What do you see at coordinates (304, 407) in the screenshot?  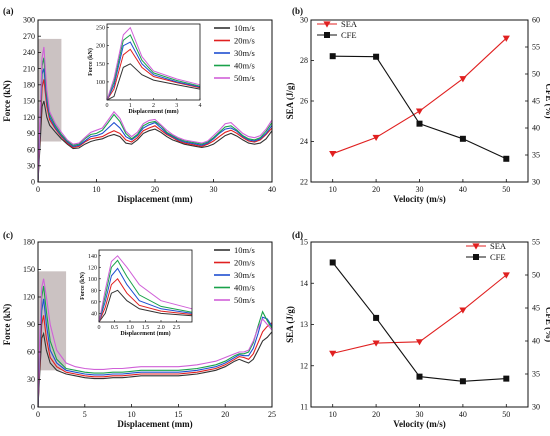 I see `y-tick-label: 11` at bounding box center [304, 407].